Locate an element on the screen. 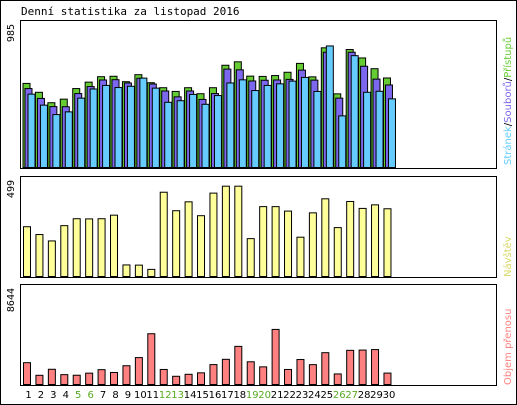 This screenshot has width=517, height=405. volume-panel-legend: Objem přenosu is located at coordinates (508, 347).